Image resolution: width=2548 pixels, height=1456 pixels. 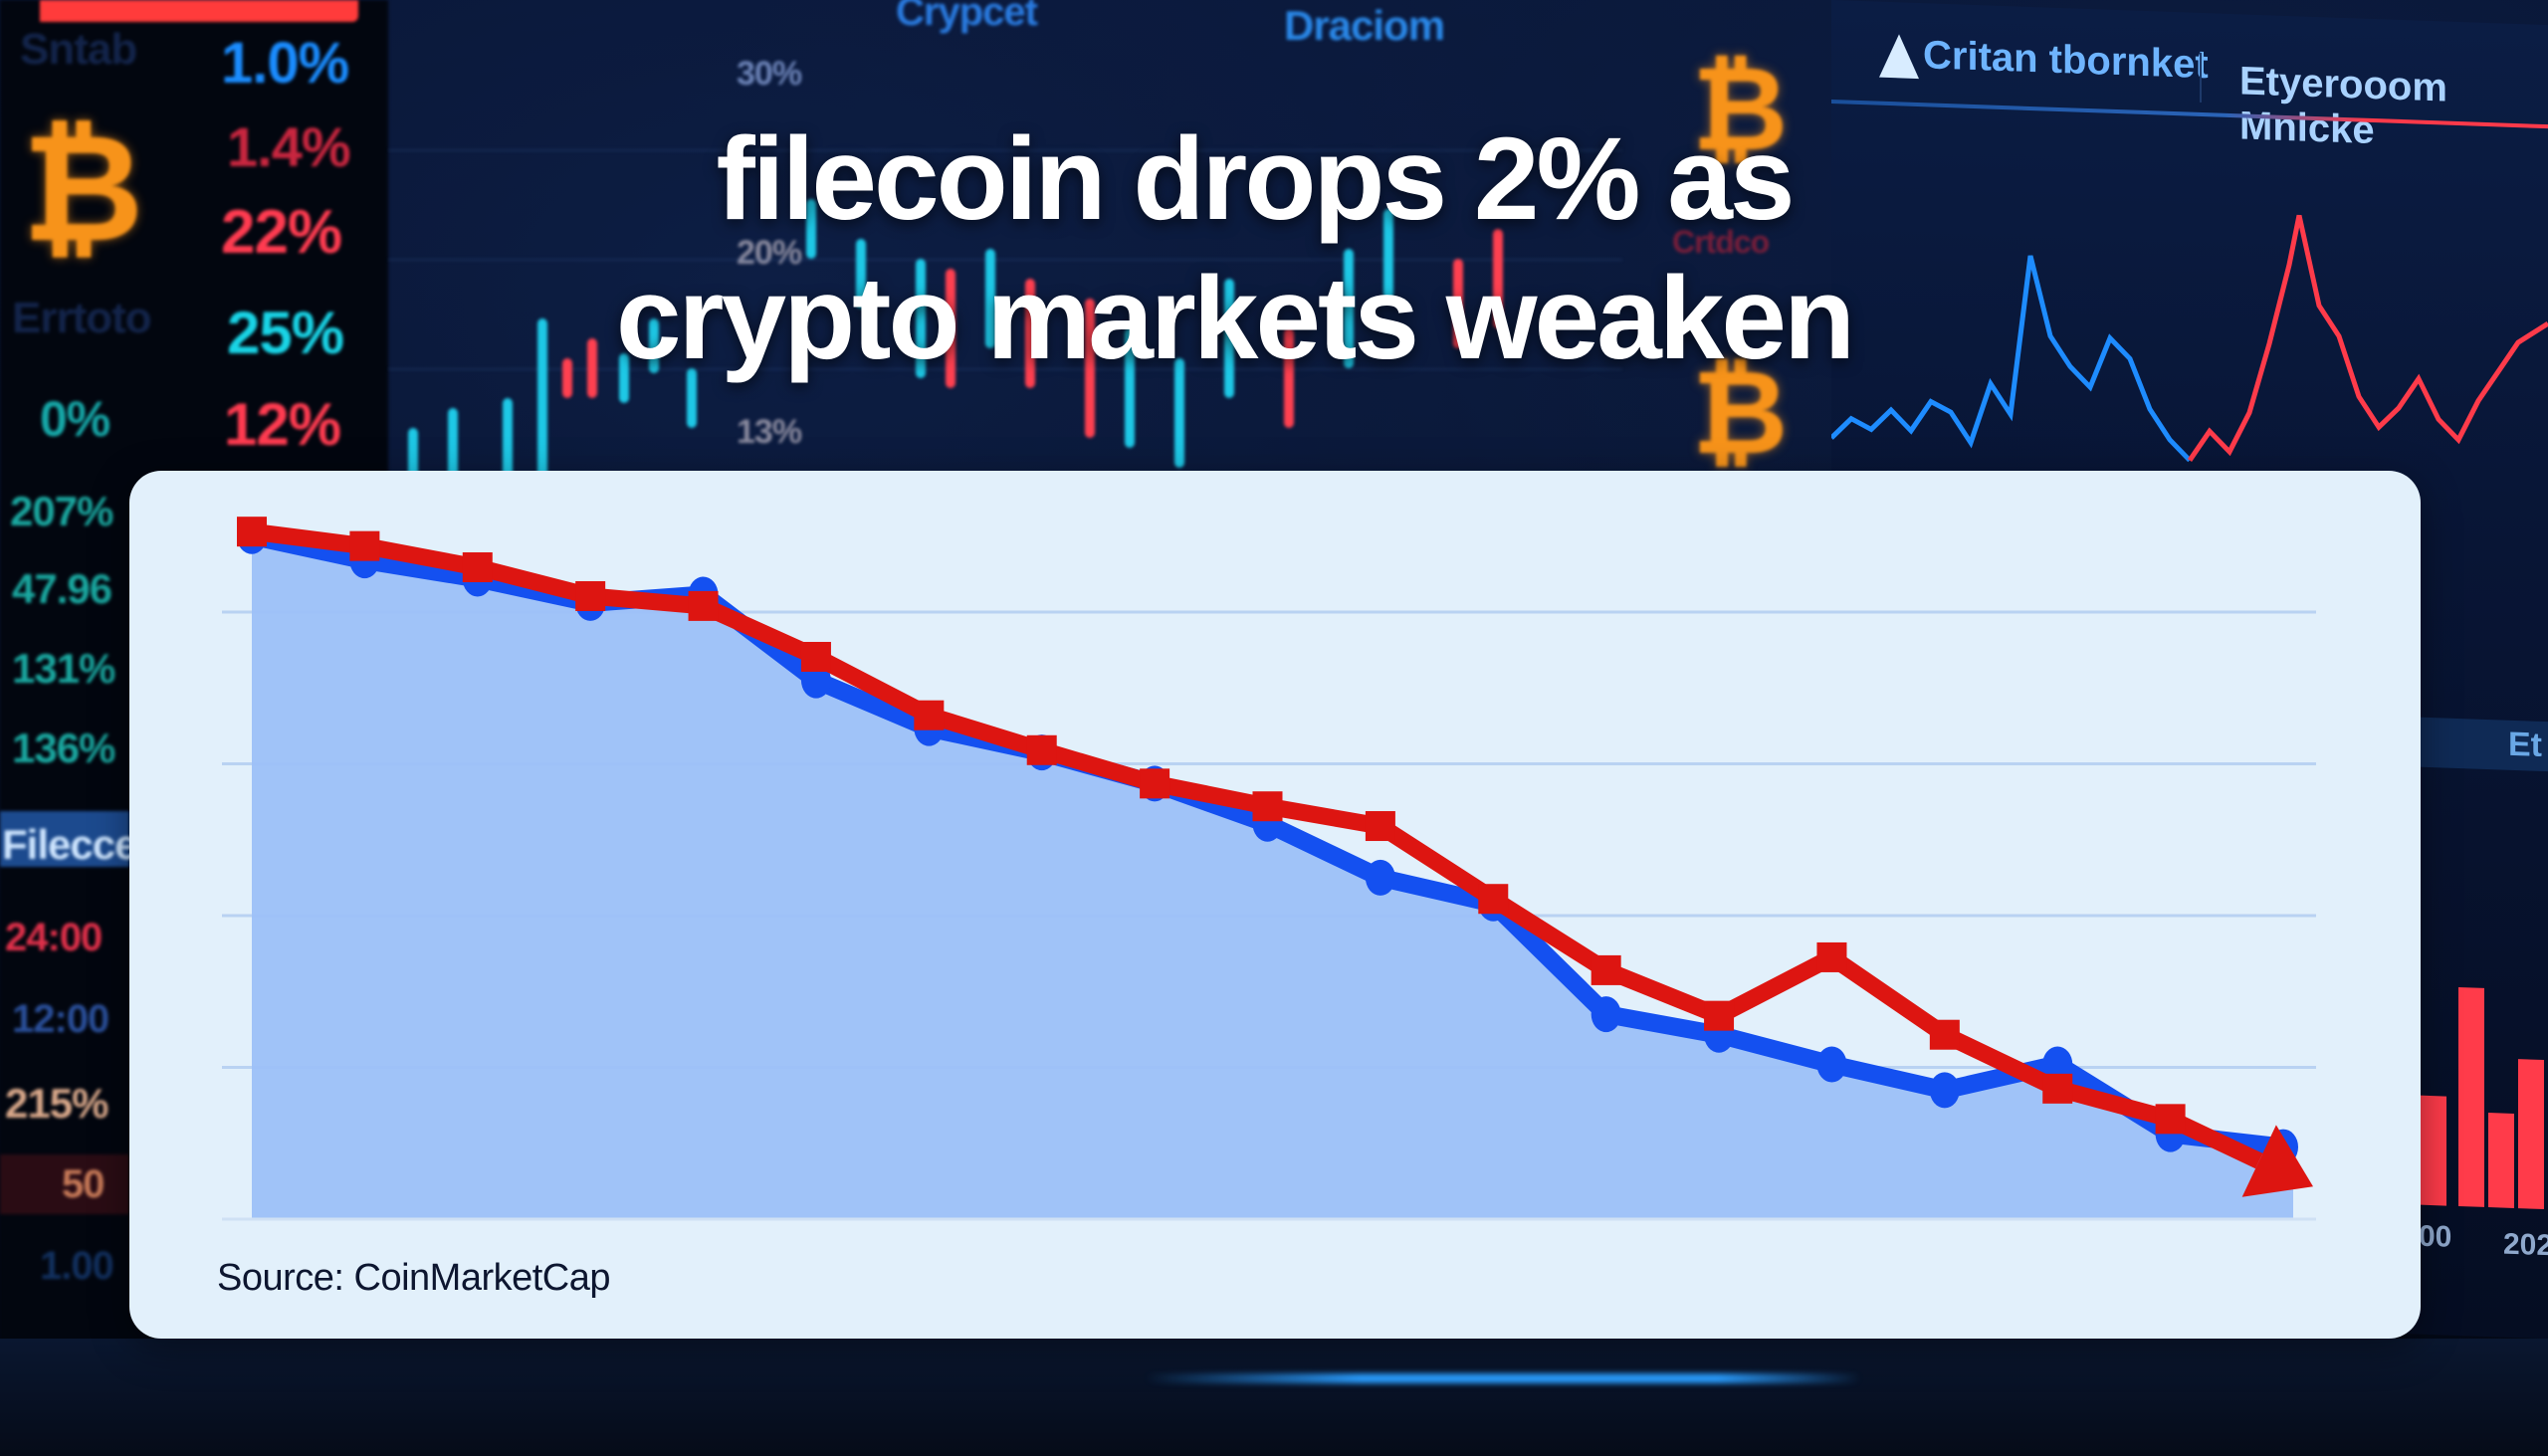 What do you see at coordinates (61, 511) in the screenshot?
I see `ticker-value: 207%` at bounding box center [61, 511].